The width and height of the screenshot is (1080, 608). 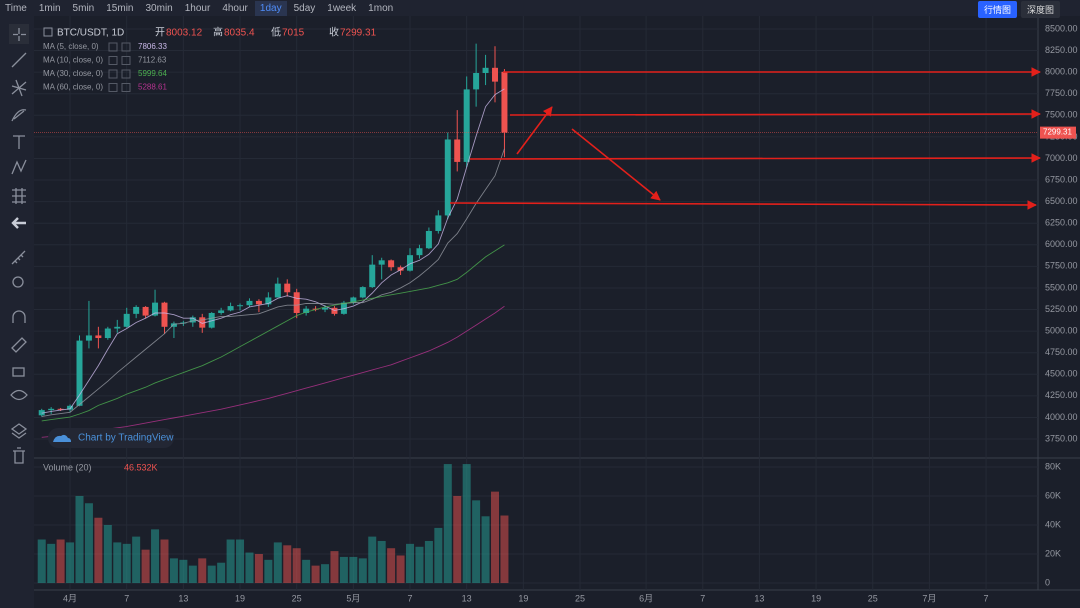 I want to click on interval-button: 1min, so click(x=49, y=8).